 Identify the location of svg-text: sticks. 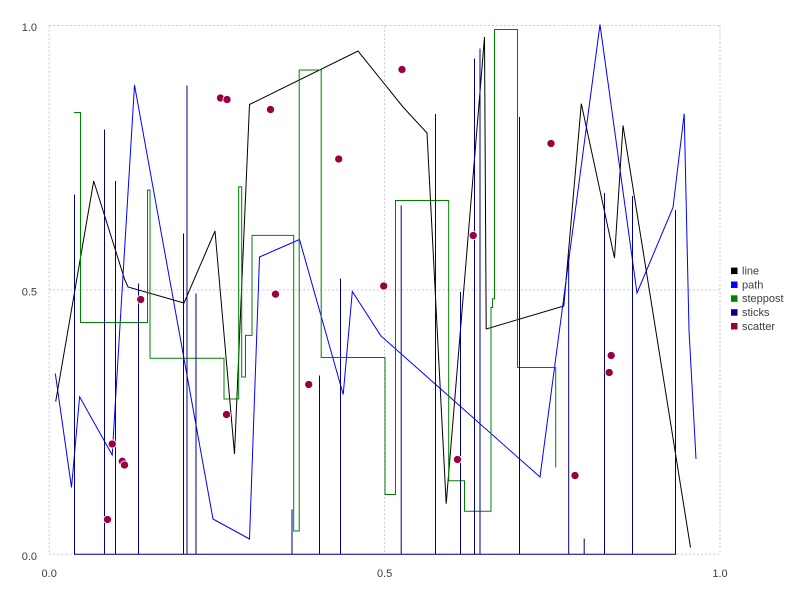
(756, 313).